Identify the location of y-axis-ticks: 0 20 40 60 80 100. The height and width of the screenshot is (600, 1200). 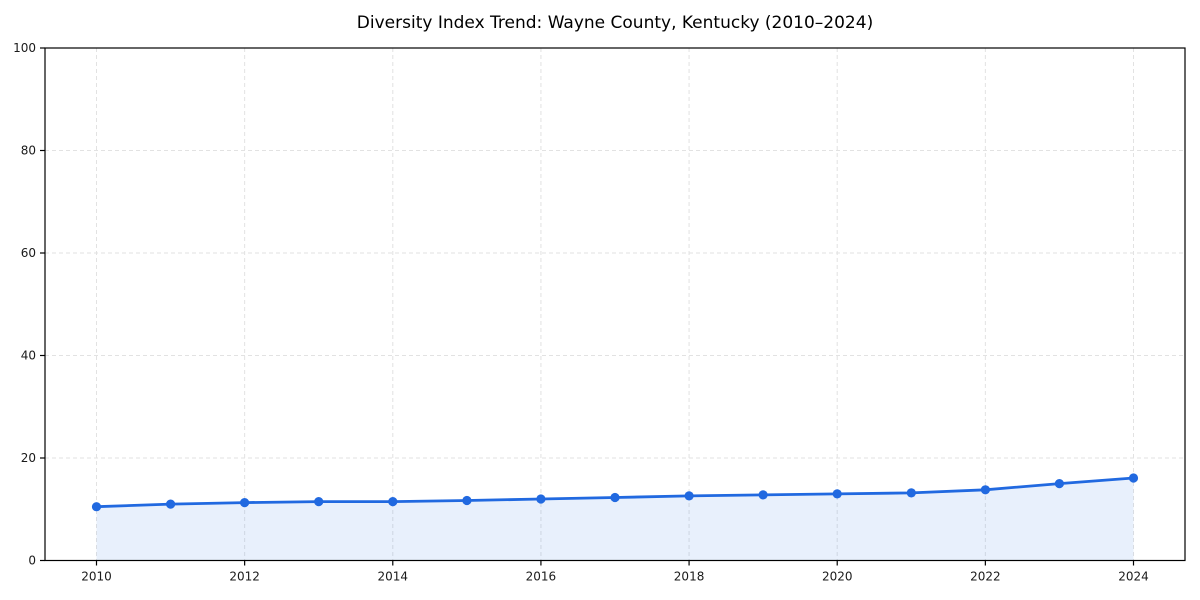
(29, 304).